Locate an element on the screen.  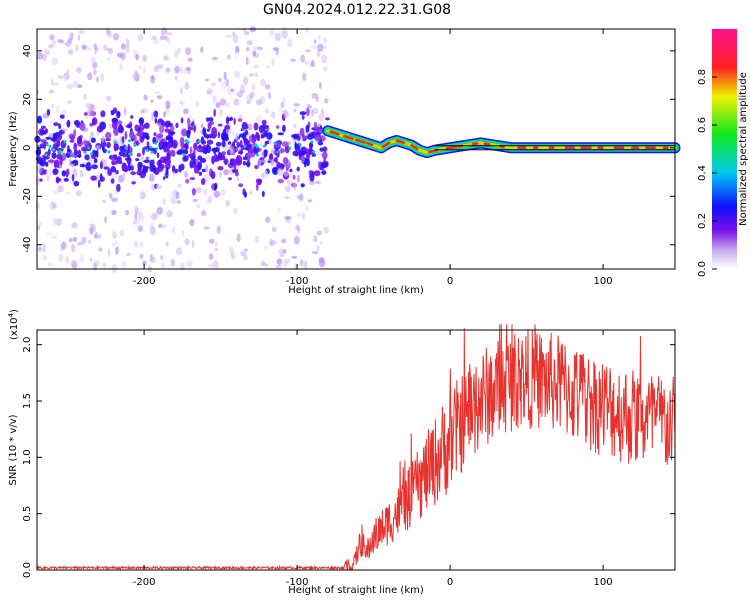
y-tick-label: -40 is located at coordinates (27, 245).